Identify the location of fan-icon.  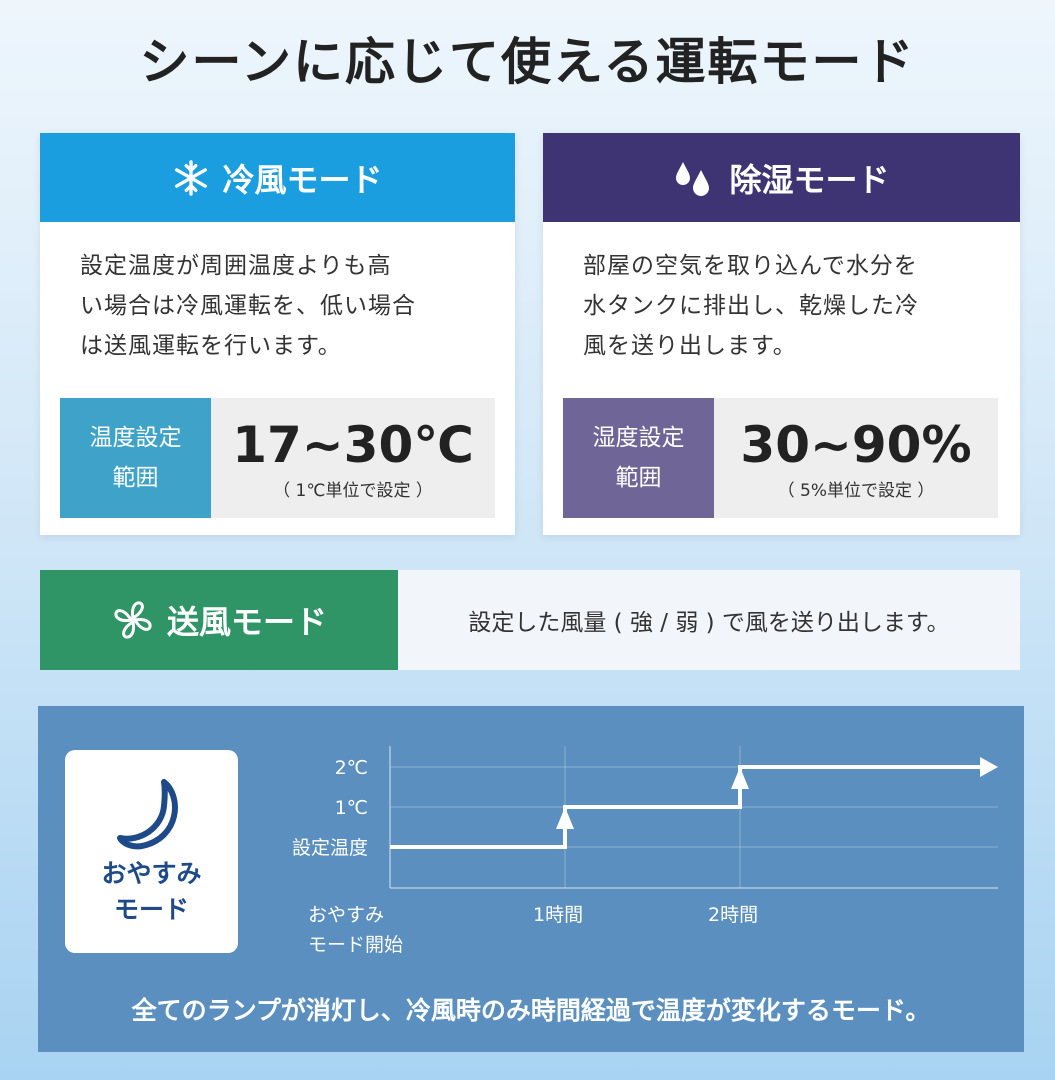
(133, 620).